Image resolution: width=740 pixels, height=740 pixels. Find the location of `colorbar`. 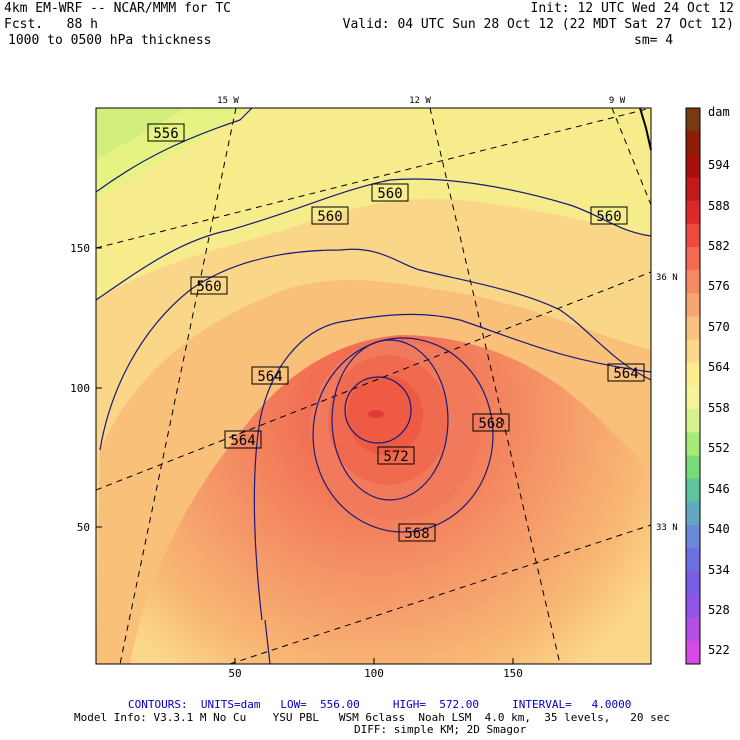

colorbar is located at coordinates (693, 386).